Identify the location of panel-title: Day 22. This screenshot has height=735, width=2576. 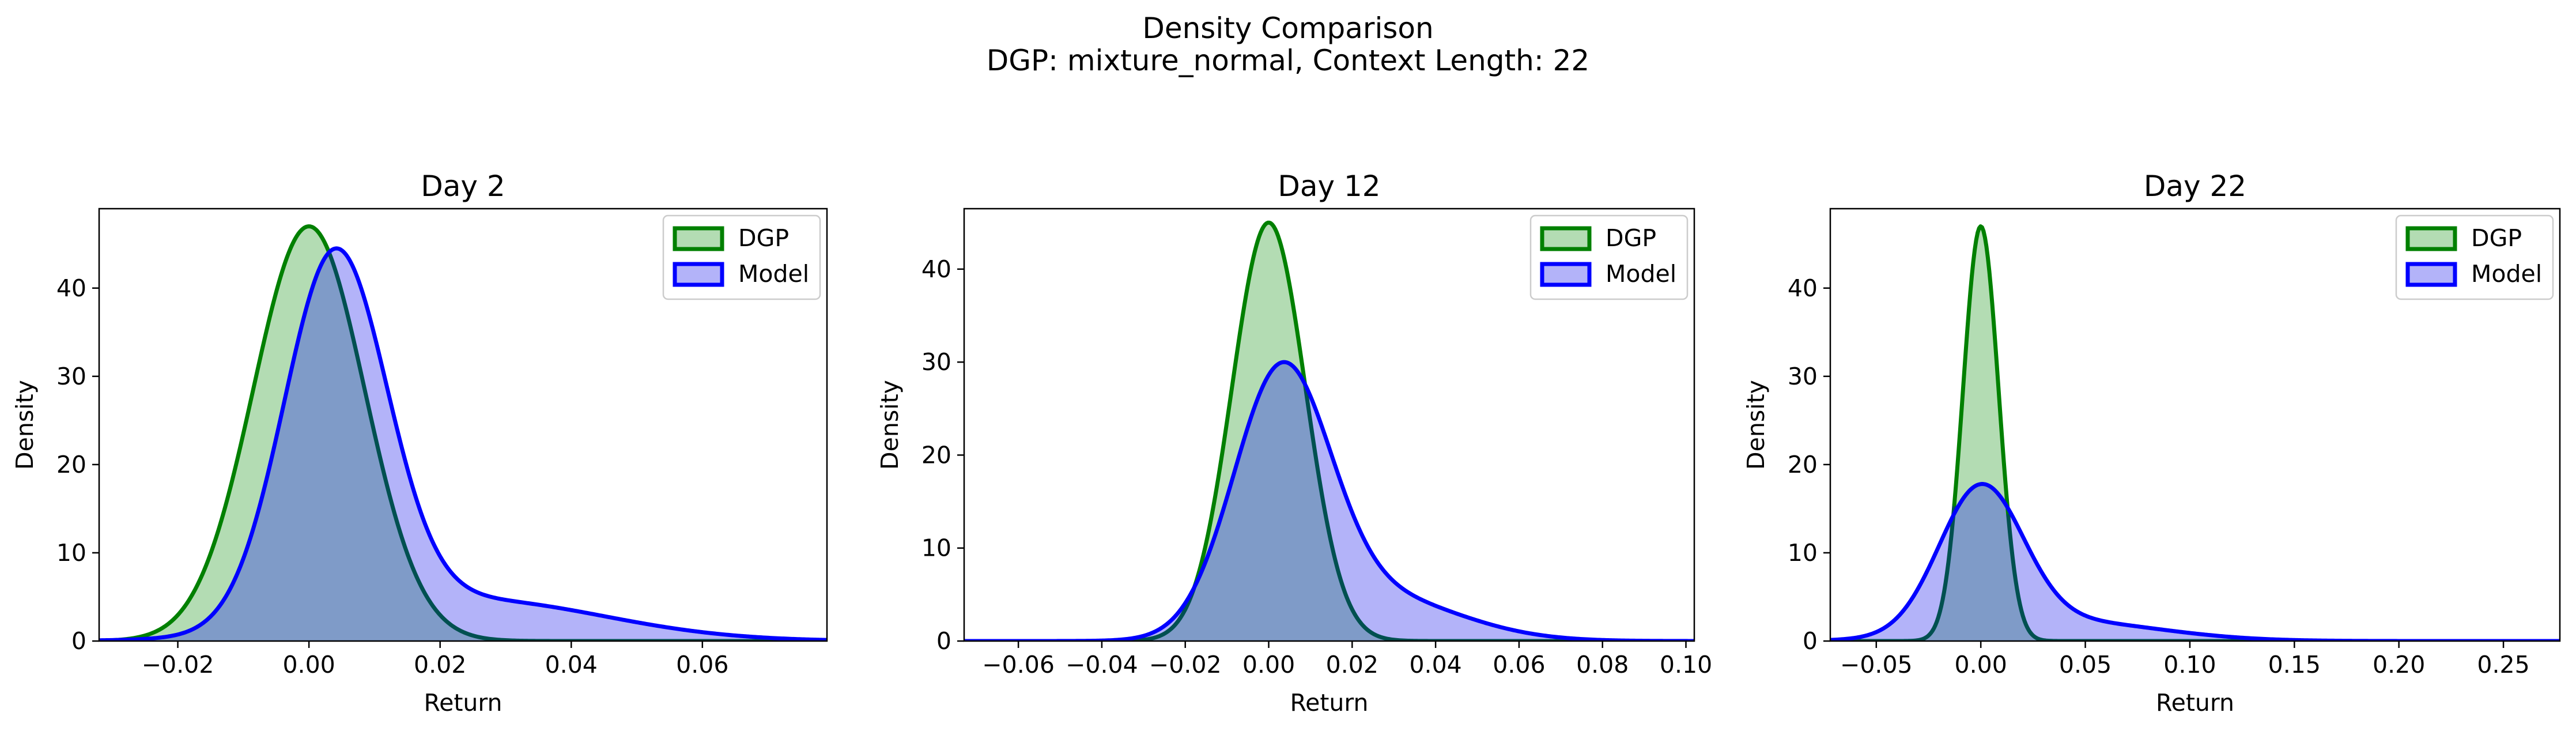
(2195, 186).